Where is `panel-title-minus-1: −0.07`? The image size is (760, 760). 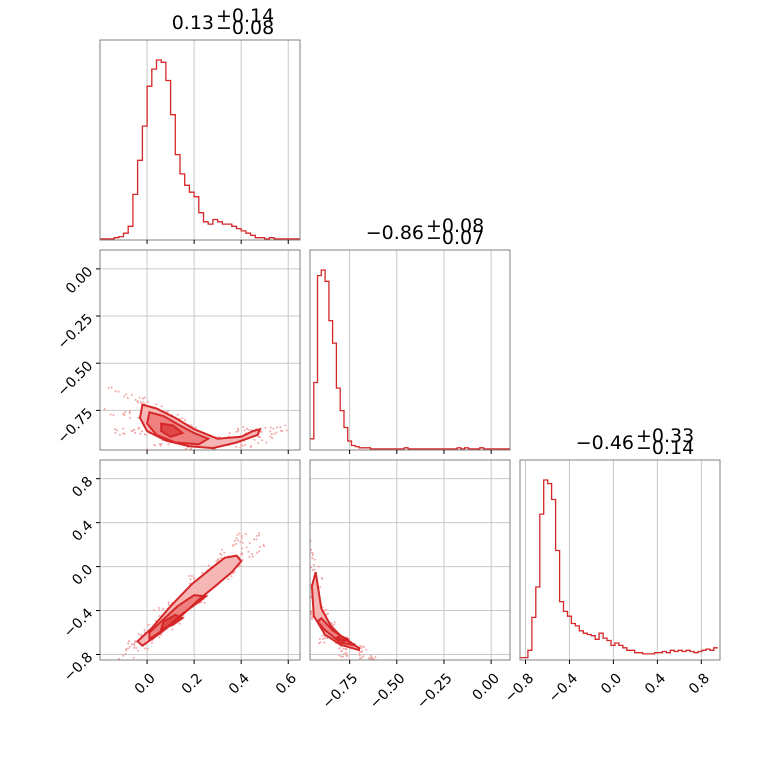
panel-title-minus-1: −0.07 is located at coordinates (455, 238).